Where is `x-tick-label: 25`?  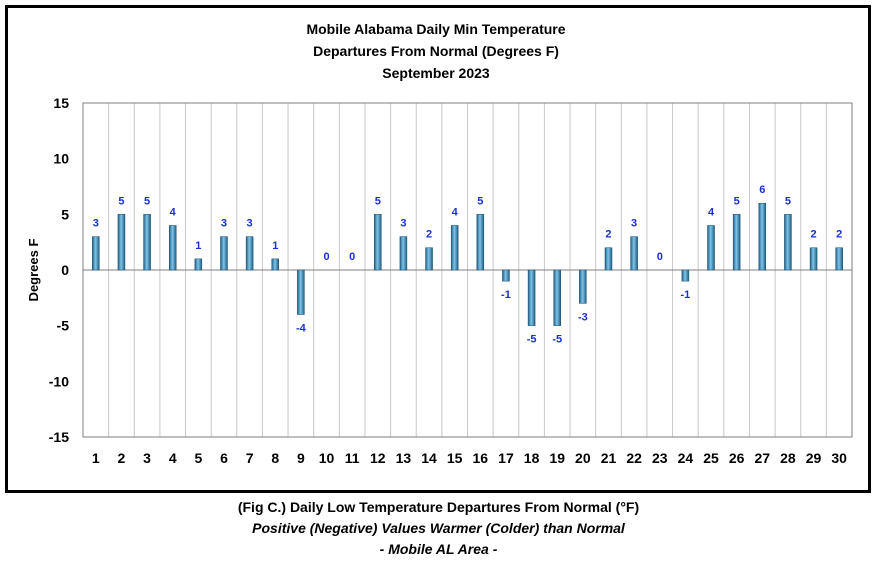
x-tick-label: 25 is located at coordinates (711, 458).